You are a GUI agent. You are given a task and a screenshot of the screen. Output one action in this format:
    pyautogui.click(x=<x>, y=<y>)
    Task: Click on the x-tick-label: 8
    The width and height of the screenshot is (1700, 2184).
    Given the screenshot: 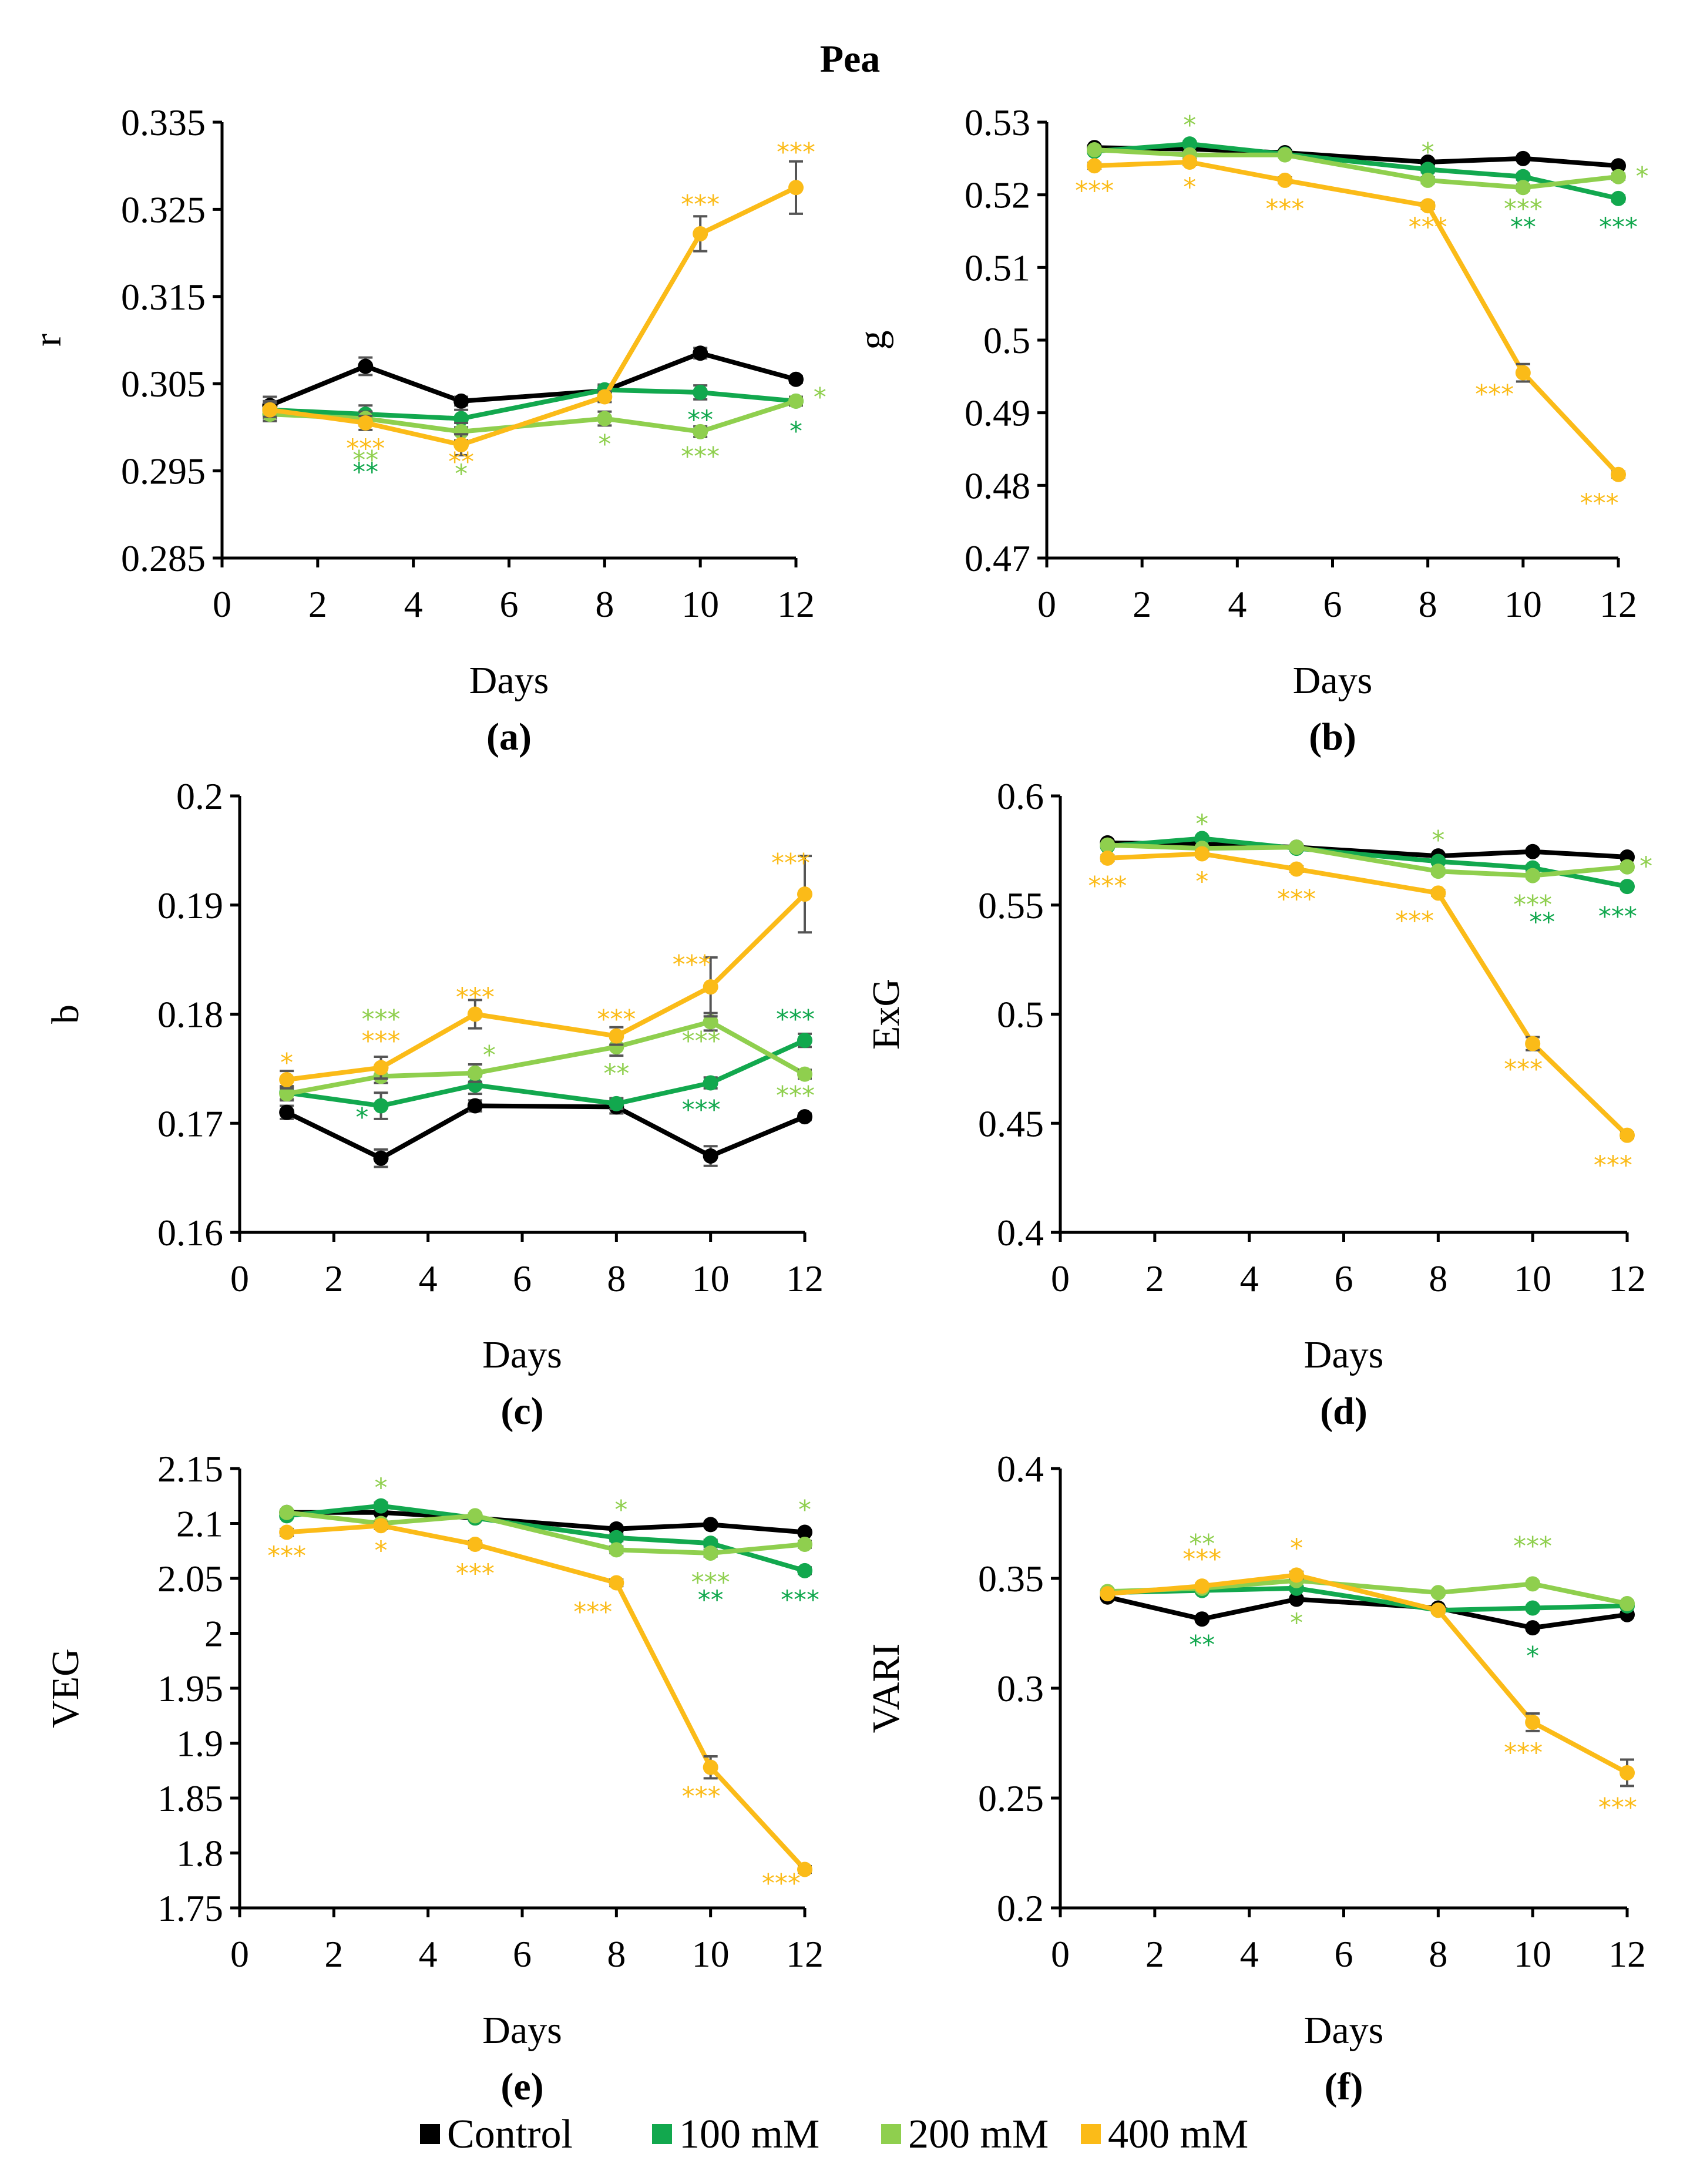 What is the action you would take?
    pyautogui.click(x=1438, y=1954)
    